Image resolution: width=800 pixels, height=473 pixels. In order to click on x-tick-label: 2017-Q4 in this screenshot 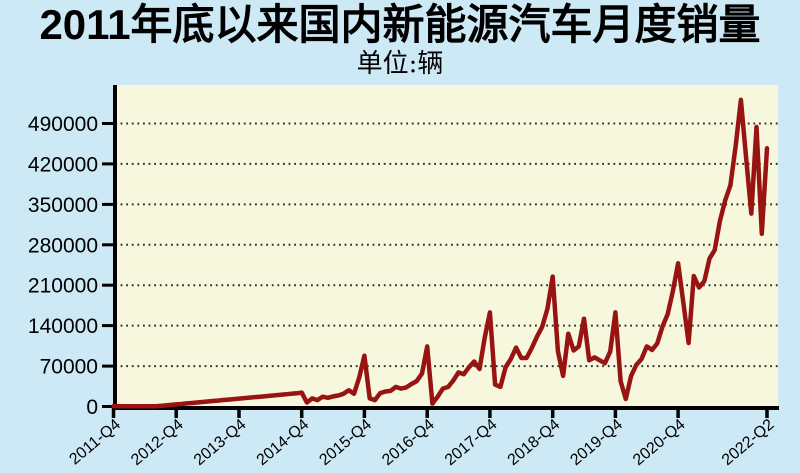, I will do `click(471, 442)`.